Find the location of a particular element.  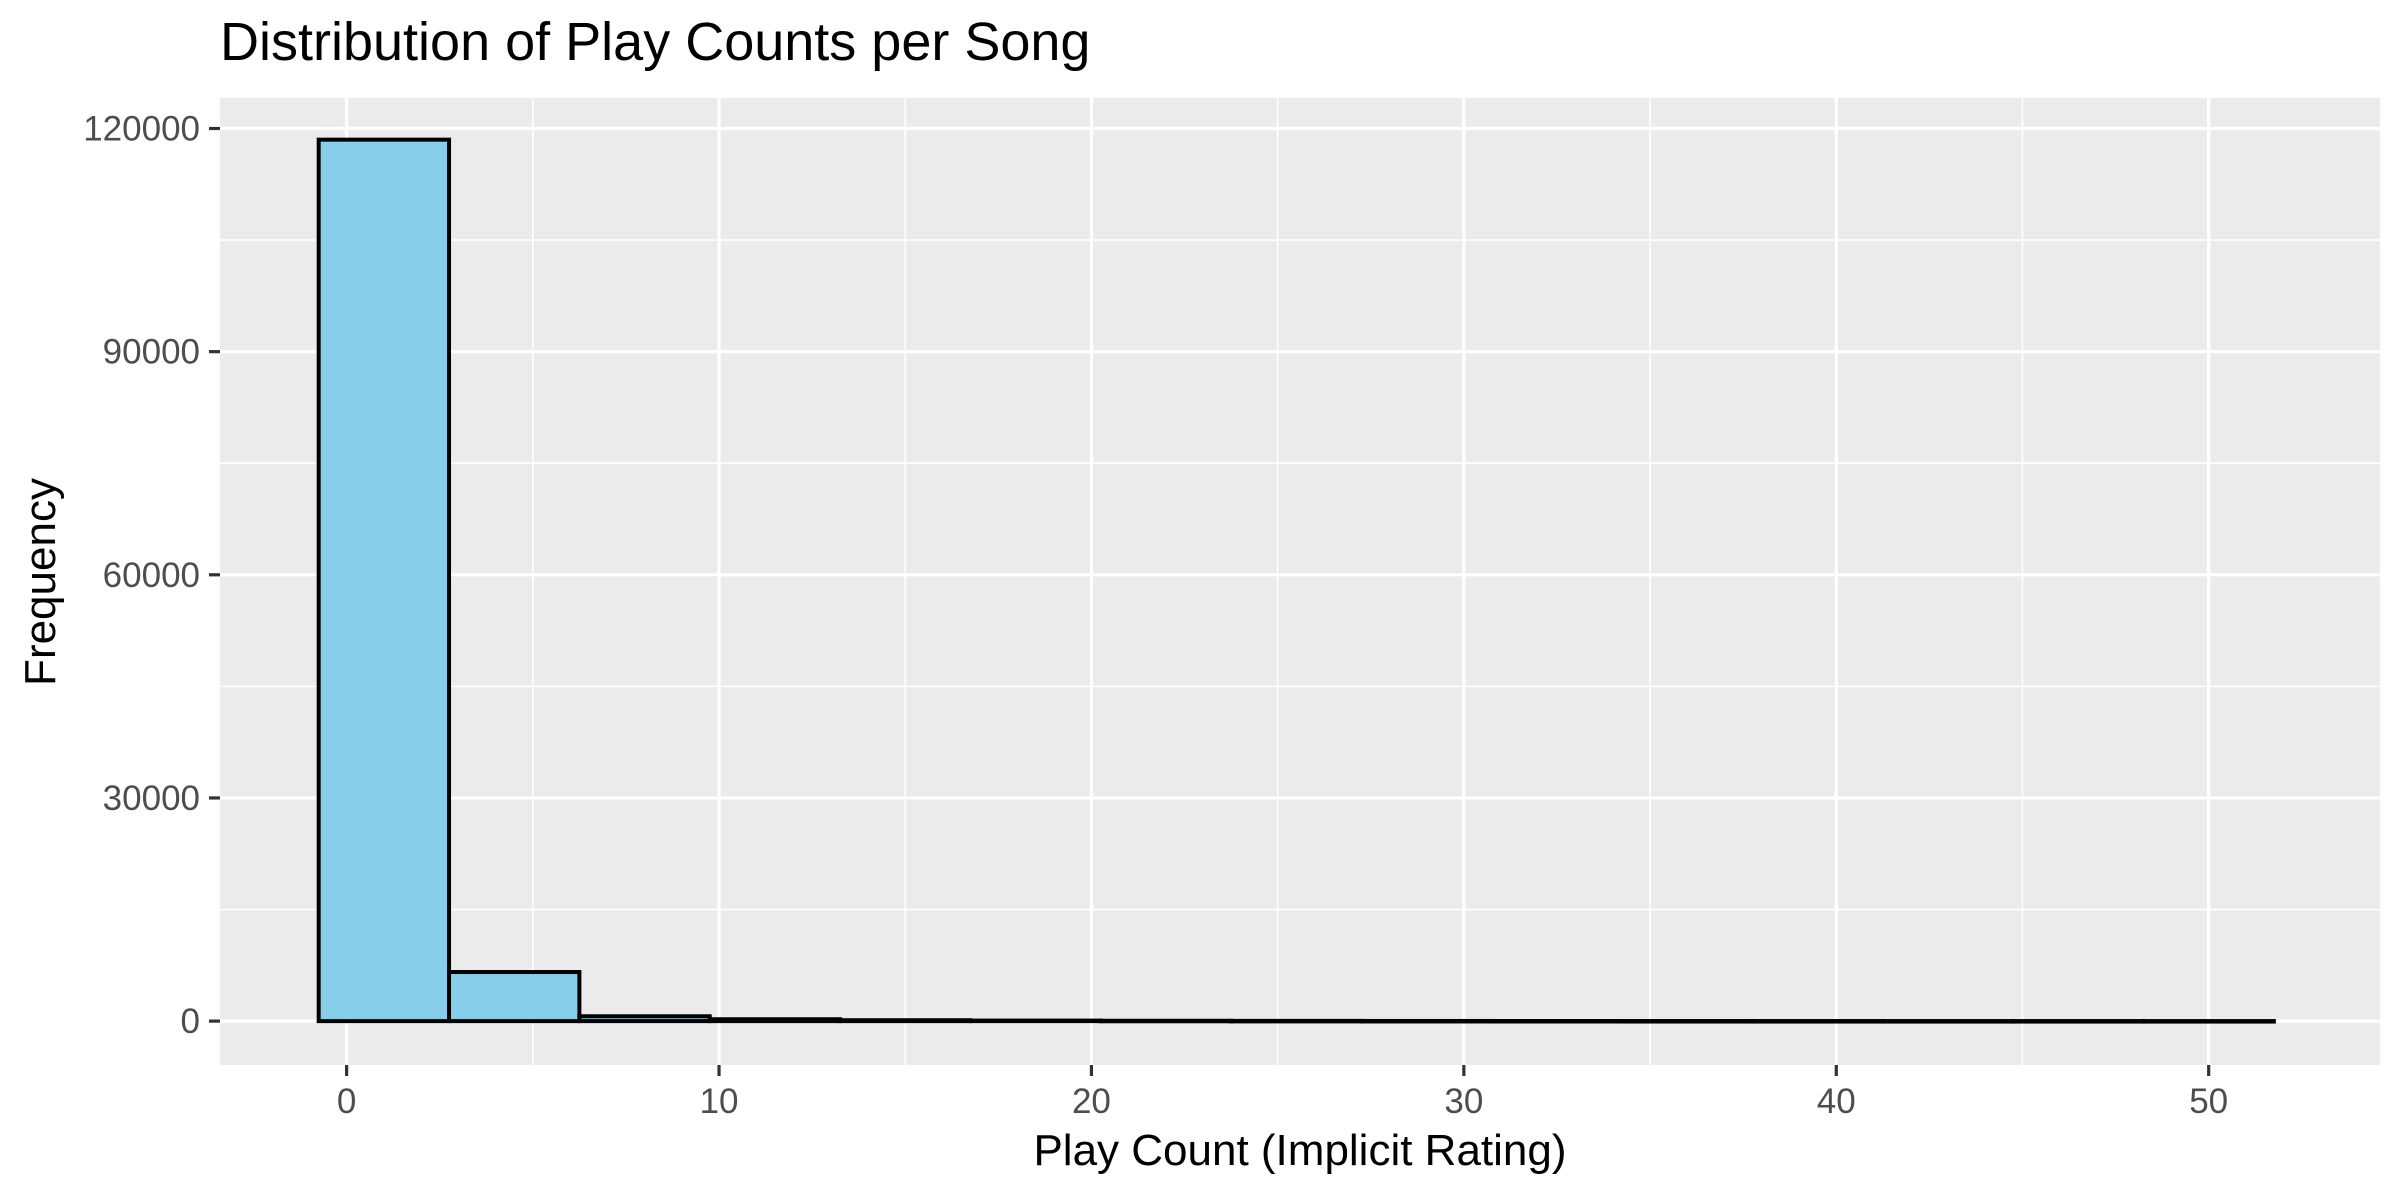

x-tick-label: 50 is located at coordinates (2208, 1101).